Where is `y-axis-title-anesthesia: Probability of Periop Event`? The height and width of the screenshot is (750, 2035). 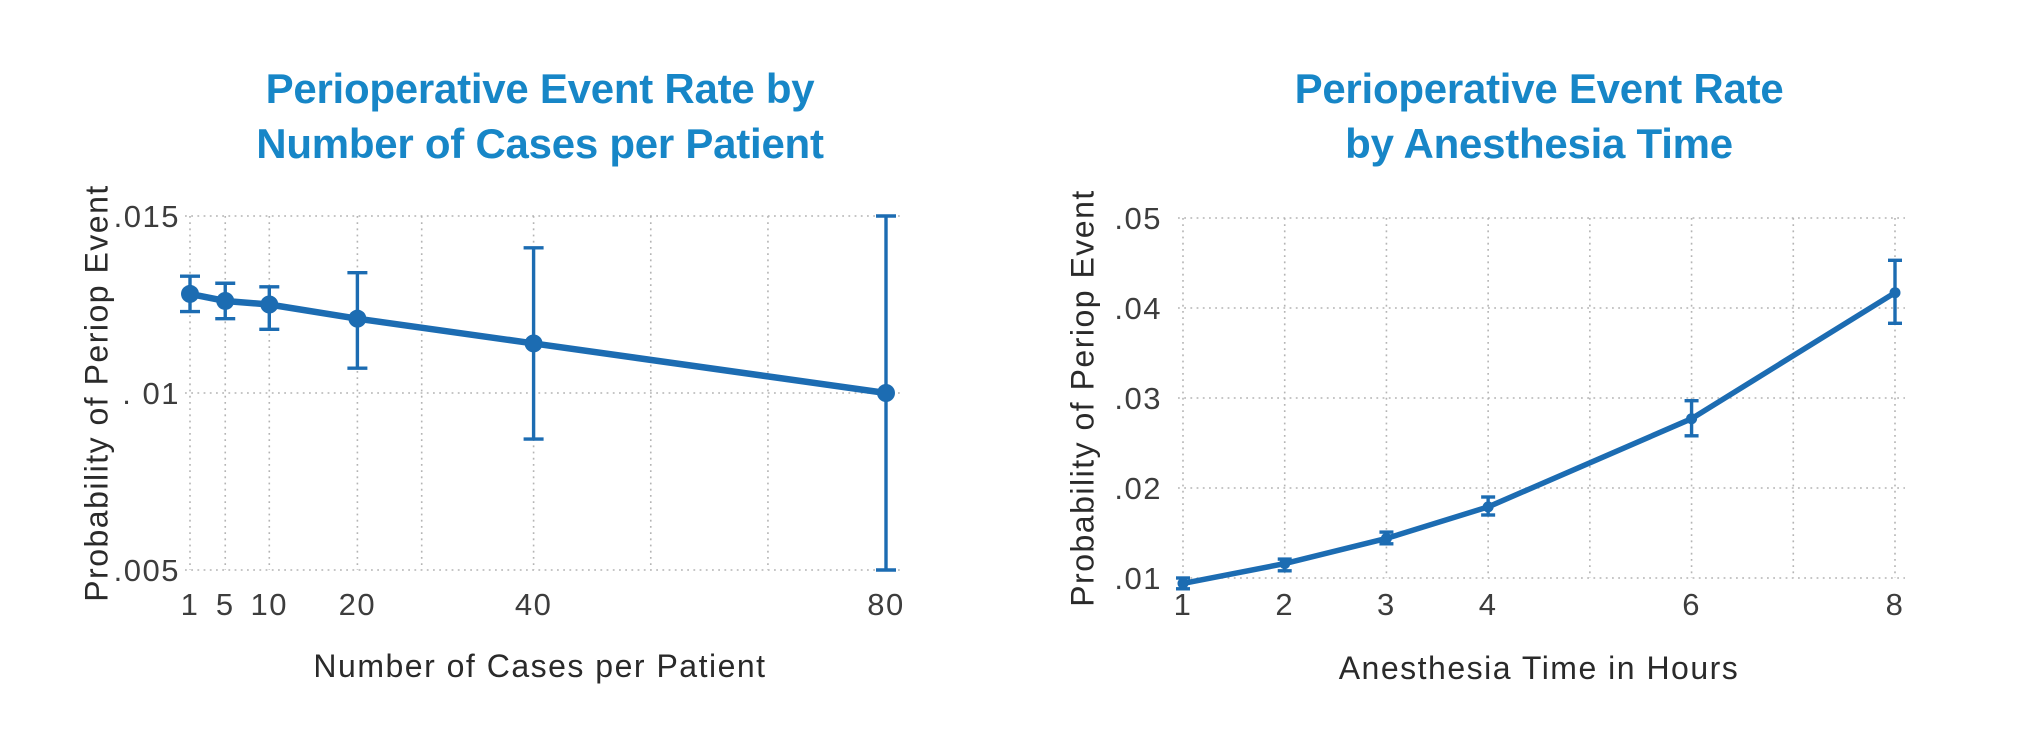 y-axis-title-anesthesia: Probability of Periop Event is located at coordinates (1082, 398).